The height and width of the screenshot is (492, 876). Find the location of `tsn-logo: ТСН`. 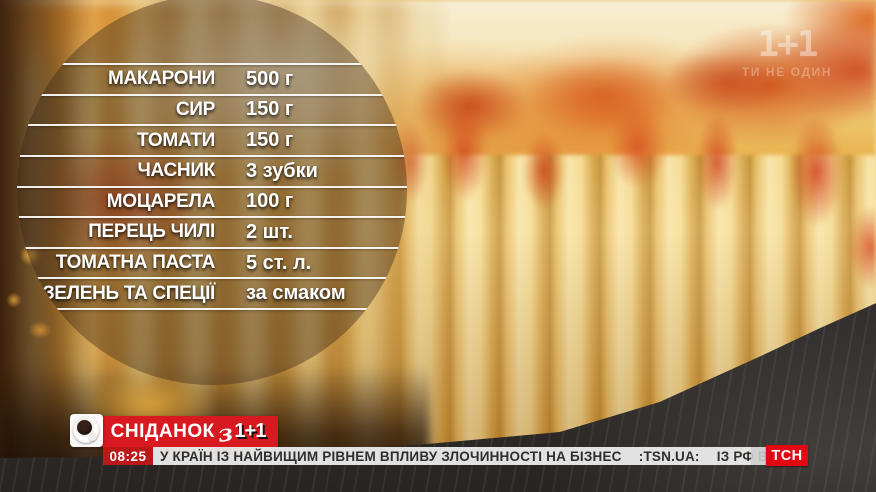

tsn-logo: ТСН is located at coordinates (787, 455).